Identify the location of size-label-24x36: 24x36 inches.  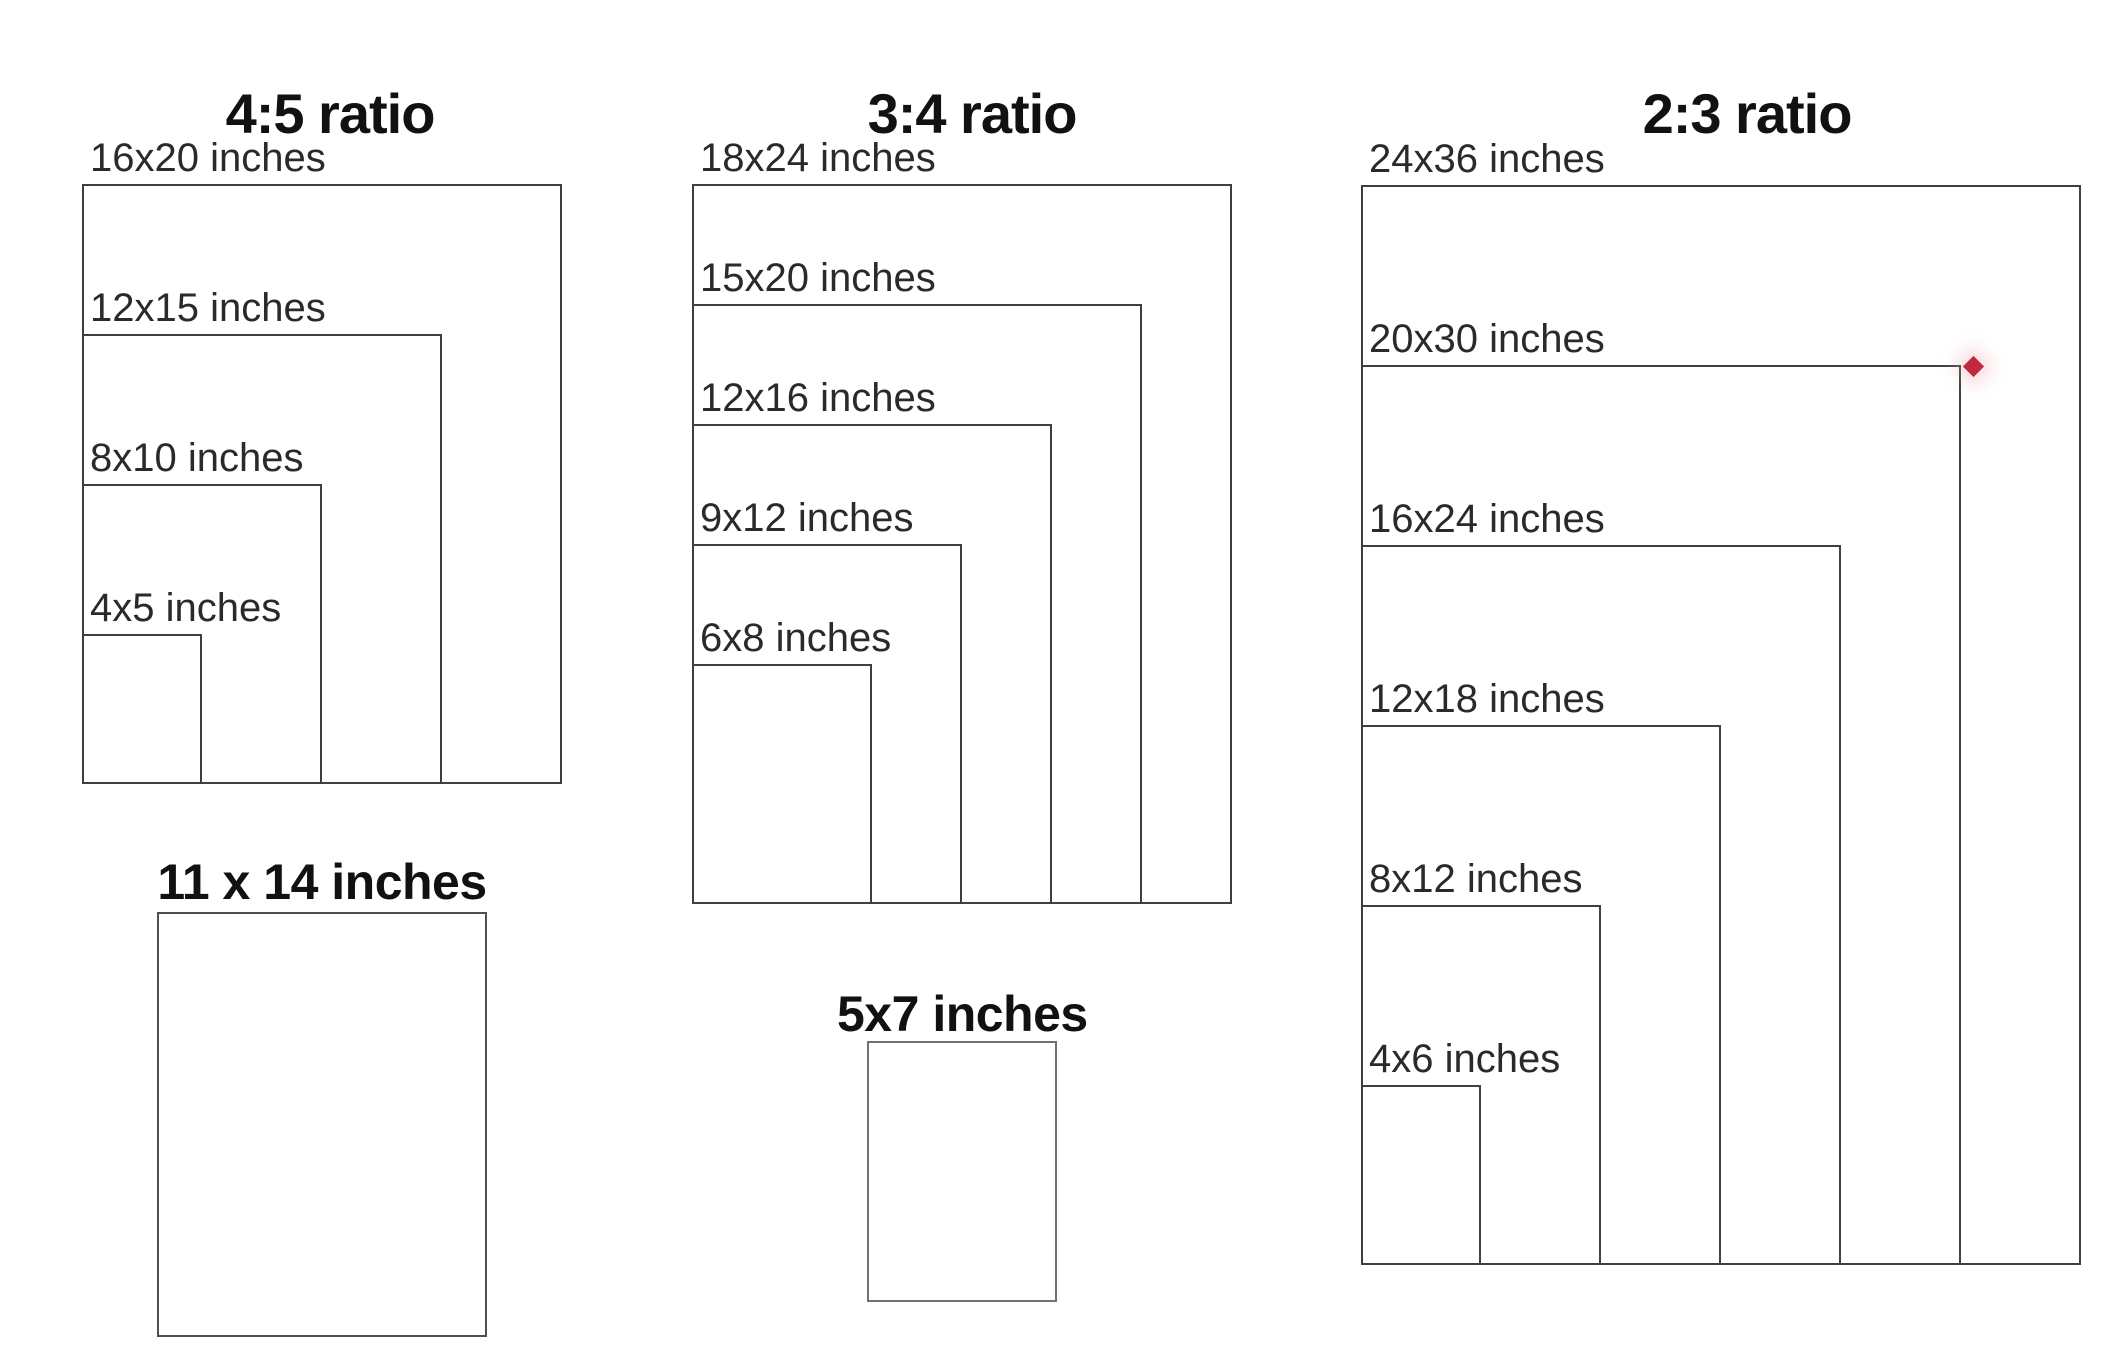
(1487, 159).